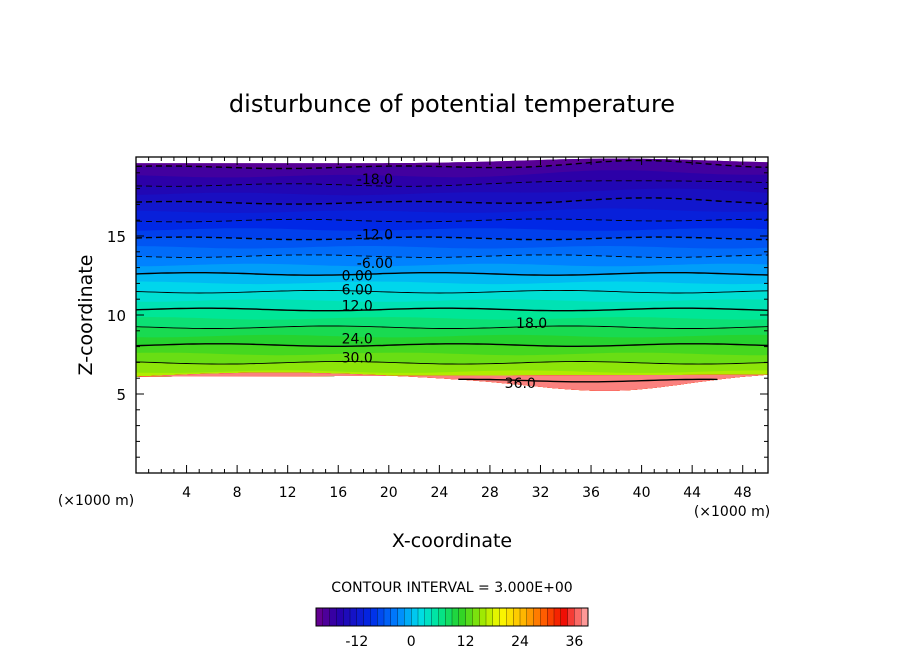  What do you see at coordinates (357, 340) in the screenshot?
I see `contour-label: 24.0` at bounding box center [357, 340].